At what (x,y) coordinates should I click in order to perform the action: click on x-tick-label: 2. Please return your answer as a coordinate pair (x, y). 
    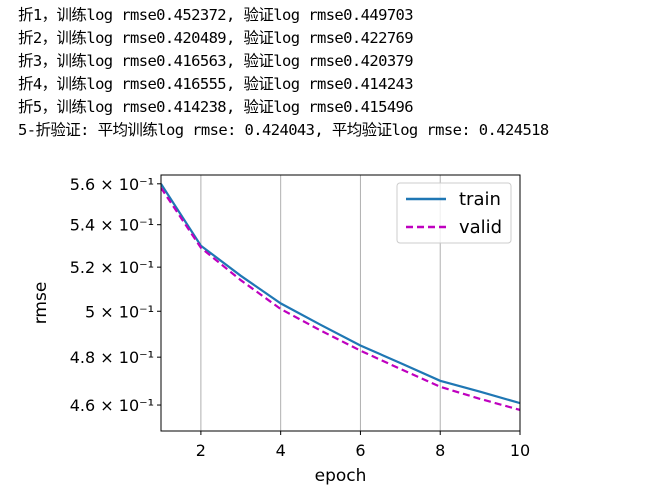
    Looking at the image, I should click on (201, 450).